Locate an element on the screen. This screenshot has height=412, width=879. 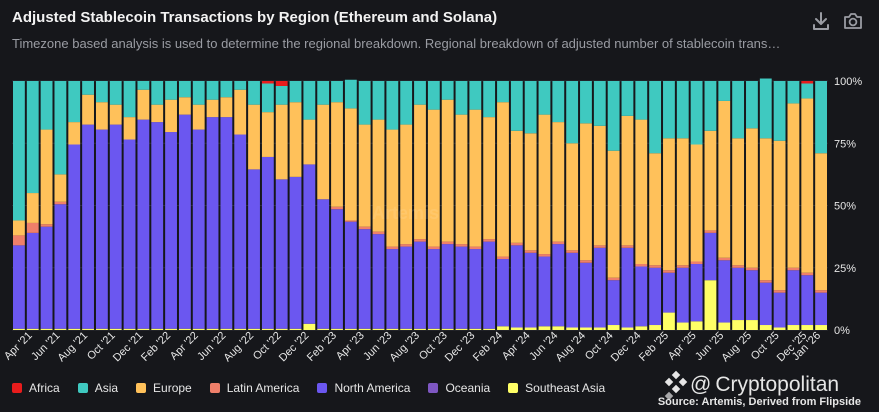
legend-item-latin-america: Latin America is located at coordinates (254, 388).